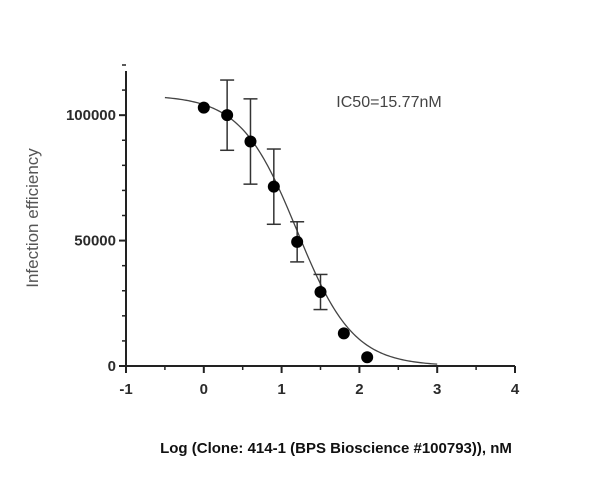  Describe the element at coordinates (95, 241) in the screenshot. I see `y-tick-label: 50000` at that location.